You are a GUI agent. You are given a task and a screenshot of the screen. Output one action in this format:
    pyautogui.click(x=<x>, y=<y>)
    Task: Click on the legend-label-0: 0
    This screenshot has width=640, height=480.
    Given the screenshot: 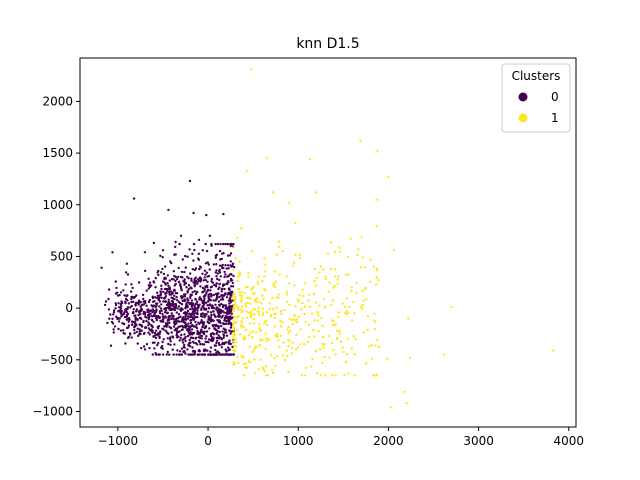 What is the action you would take?
    pyautogui.click(x=555, y=97)
    